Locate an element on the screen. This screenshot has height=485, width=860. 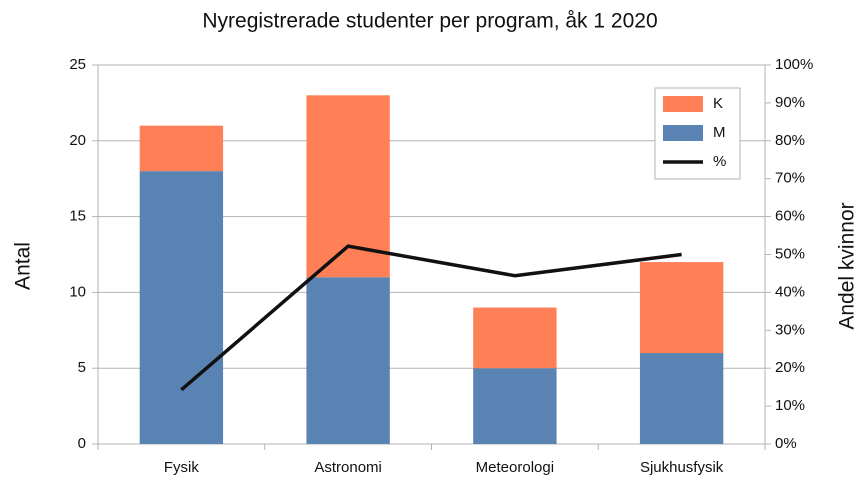
x-tick-label: Fysik is located at coordinates (181, 467).